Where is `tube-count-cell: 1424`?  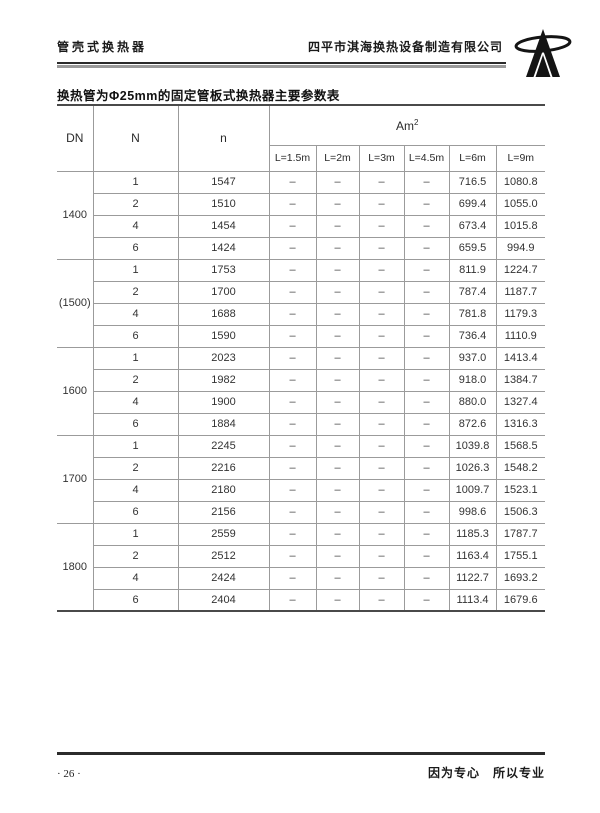
tube-count-cell: 1424 is located at coordinates (223, 248).